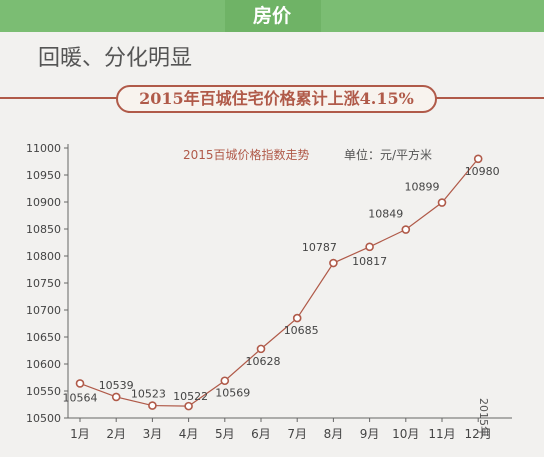  Describe the element at coordinates (43, 283) in the screenshot. I see `y-tick-label: 10750` at that location.